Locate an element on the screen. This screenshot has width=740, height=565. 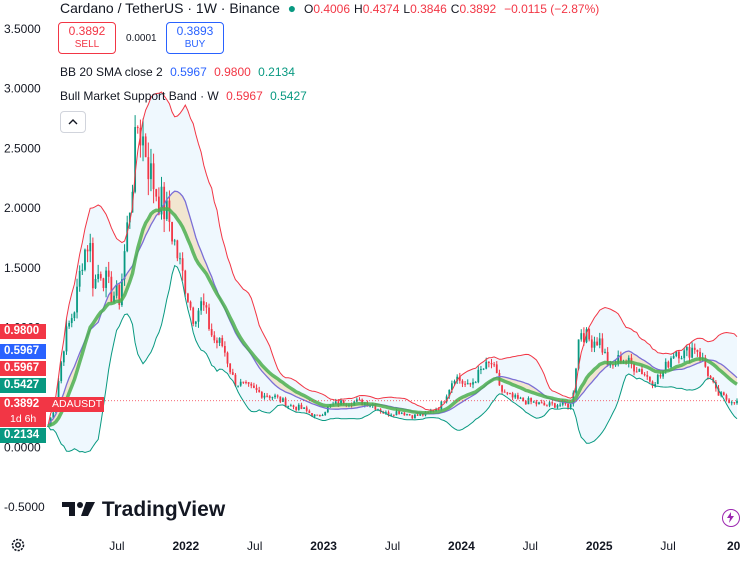
symbol-title: Cardano / TetherUS · 1W · Binance is located at coordinates (170, 8).